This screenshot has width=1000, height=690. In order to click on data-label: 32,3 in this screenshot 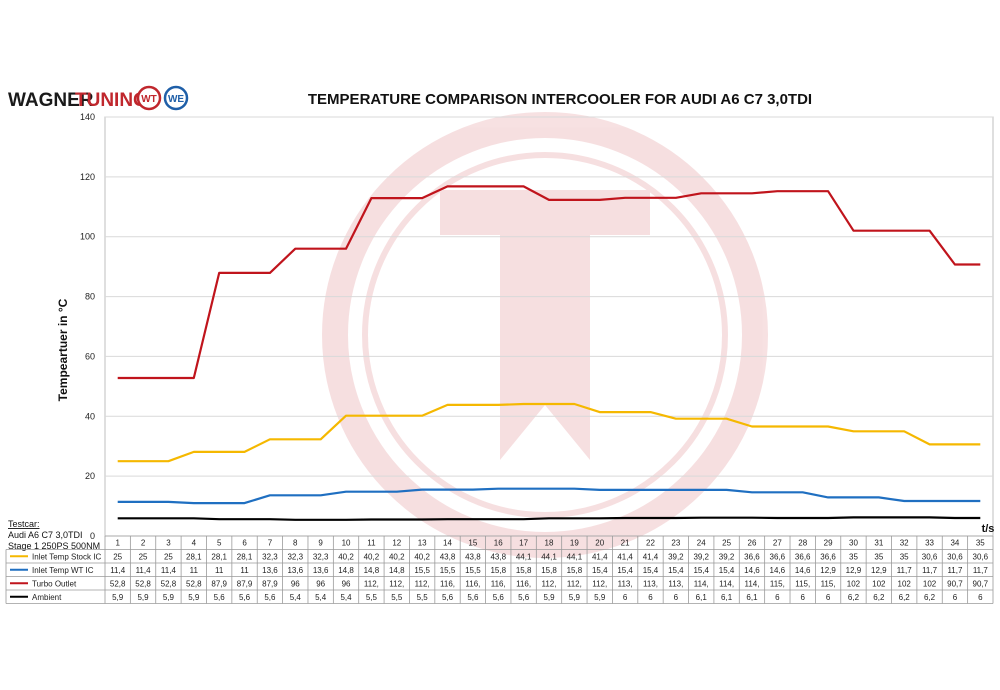, I will do `click(321, 556)`.